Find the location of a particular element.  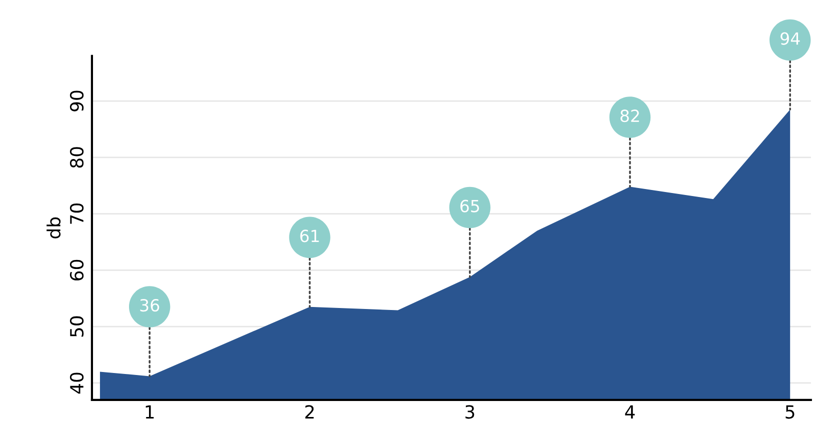

y-tick-label: 90 is located at coordinates (77, 101).